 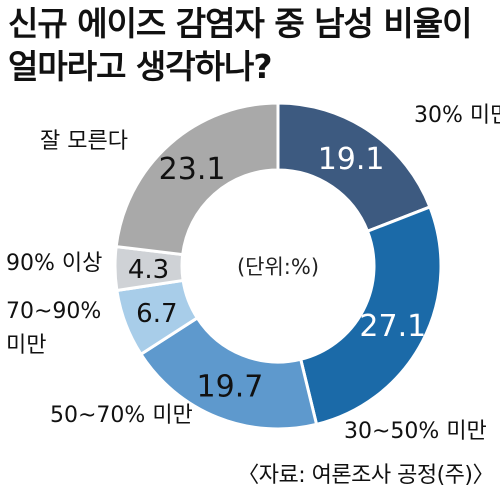 I want to click on center-unit-label: (단위:%), so click(x=278, y=267).